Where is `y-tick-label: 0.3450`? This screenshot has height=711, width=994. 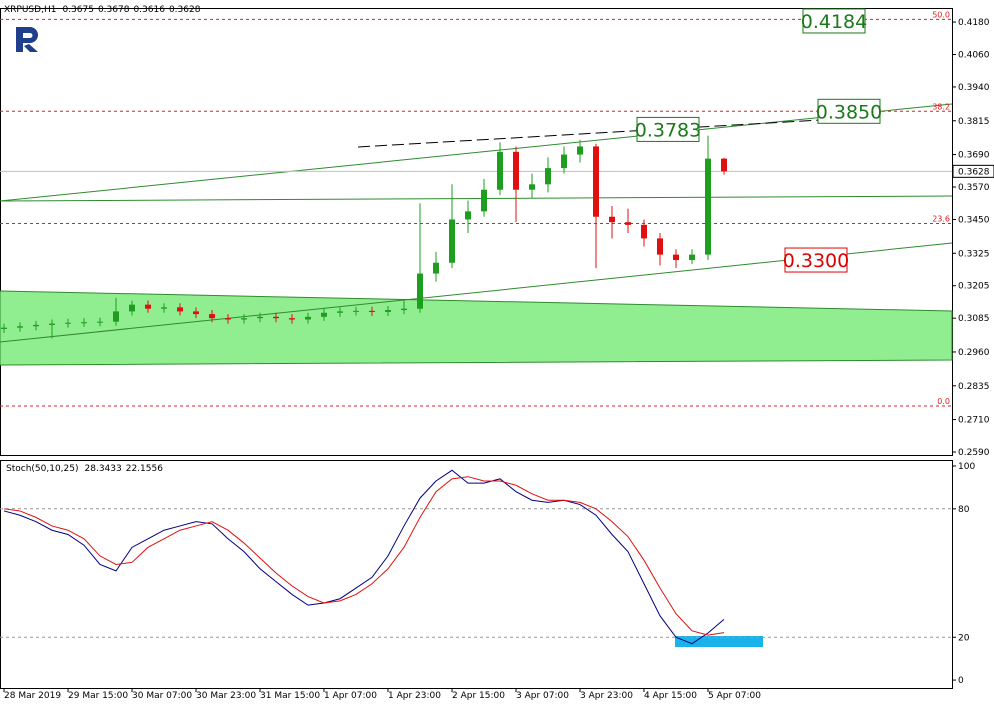 y-tick-label: 0.3450 is located at coordinates (974, 220).